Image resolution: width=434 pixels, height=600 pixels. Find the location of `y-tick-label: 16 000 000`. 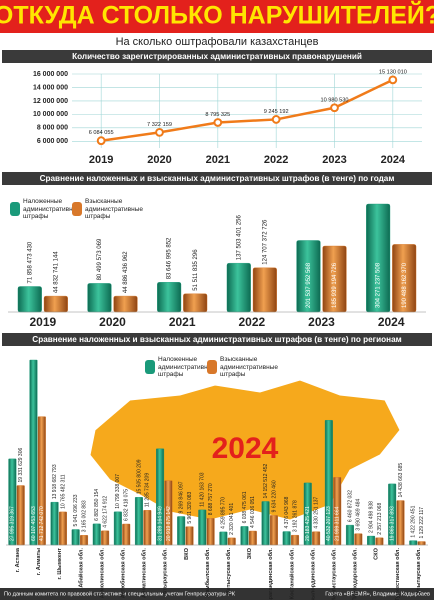

y-tick-label: 16 000 000 is located at coordinates (50, 74).